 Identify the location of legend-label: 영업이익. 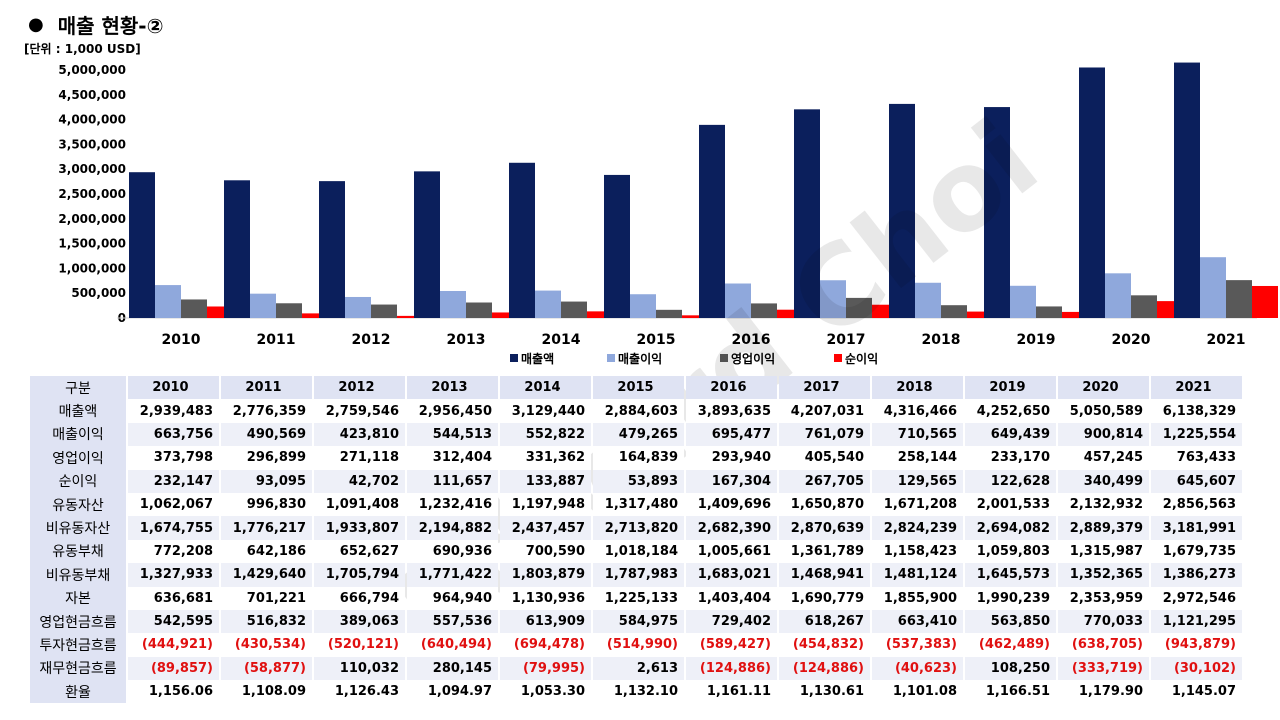
(753, 358).